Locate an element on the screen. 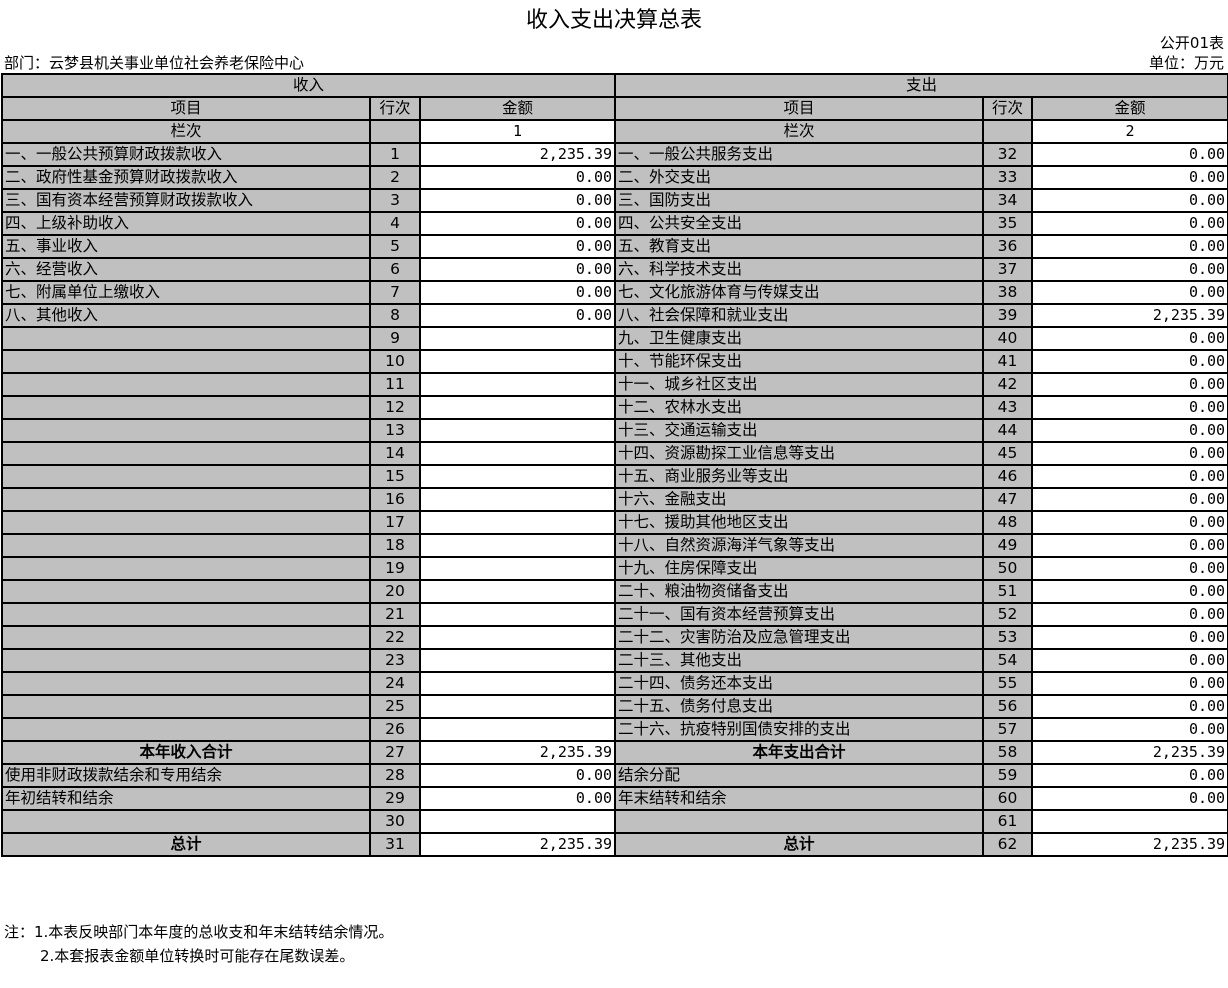 This screenshot has width=1228, height=988. table-row: 25 二十五、债务付息支出 56 0.00 is located at coordinates (614, 706).